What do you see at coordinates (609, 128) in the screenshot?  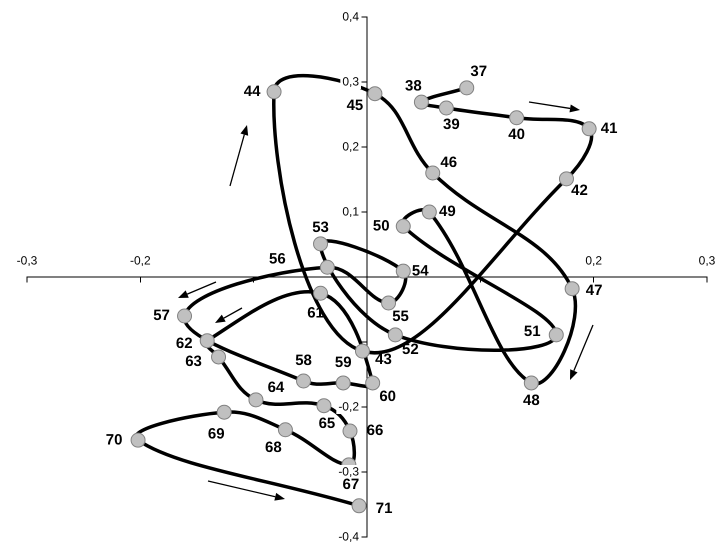 I see `annotation: 41` at bounding box center [609, 128].